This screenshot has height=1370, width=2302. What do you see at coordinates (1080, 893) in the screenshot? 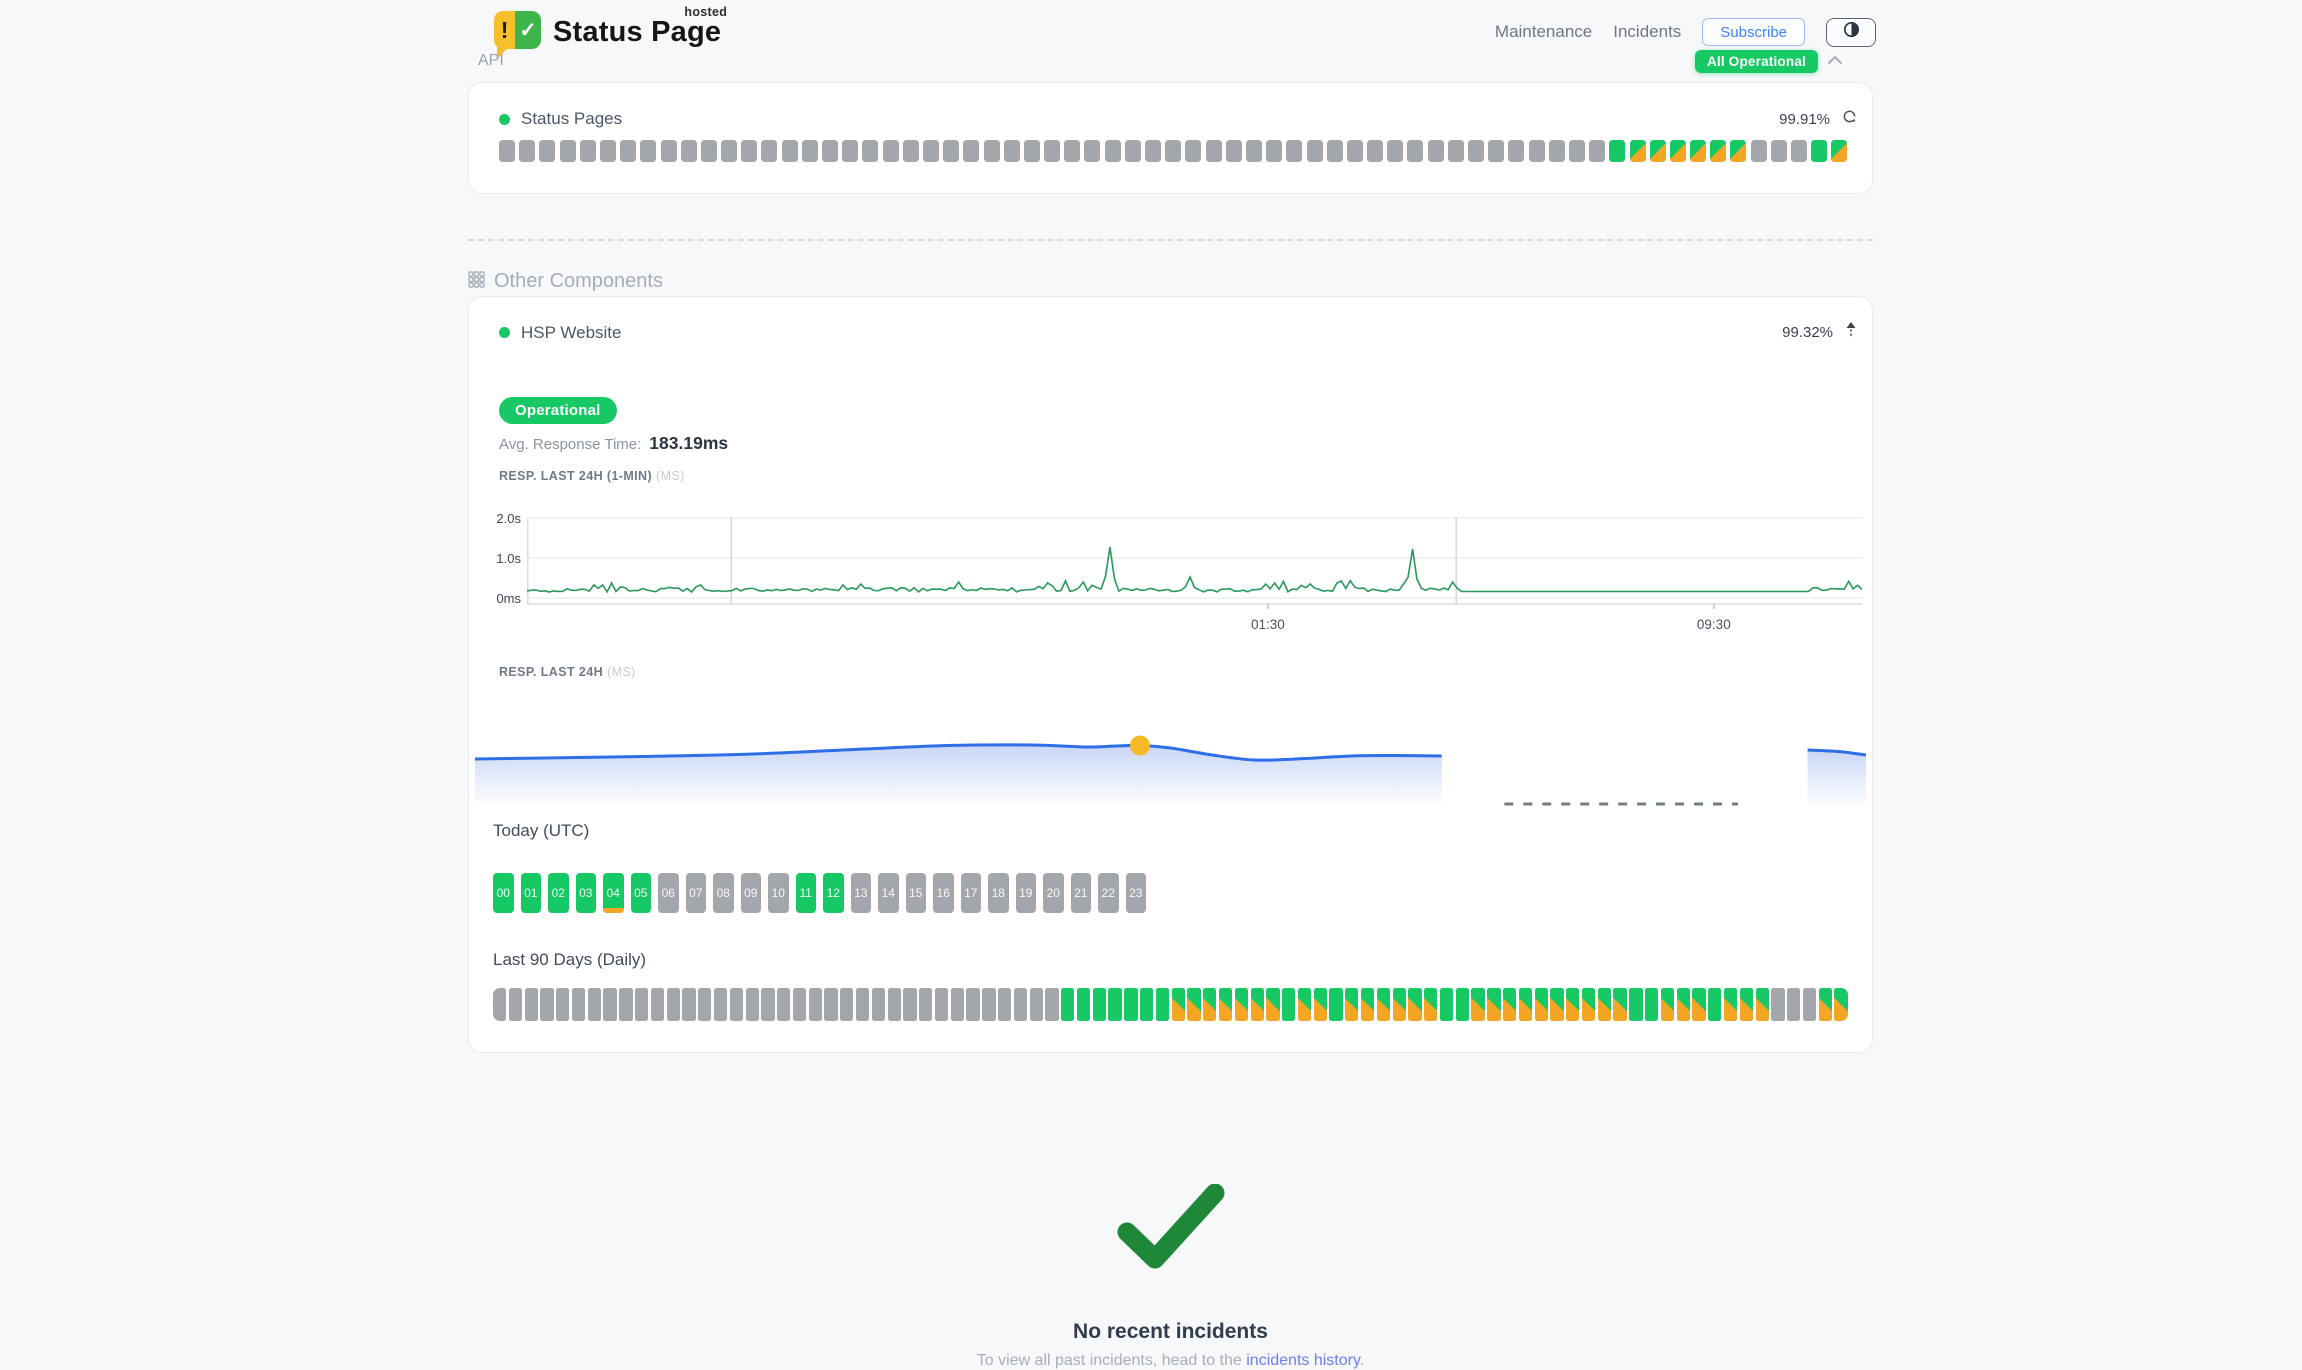
I see `hour-block: 21` at bounding box center [1080, 893].